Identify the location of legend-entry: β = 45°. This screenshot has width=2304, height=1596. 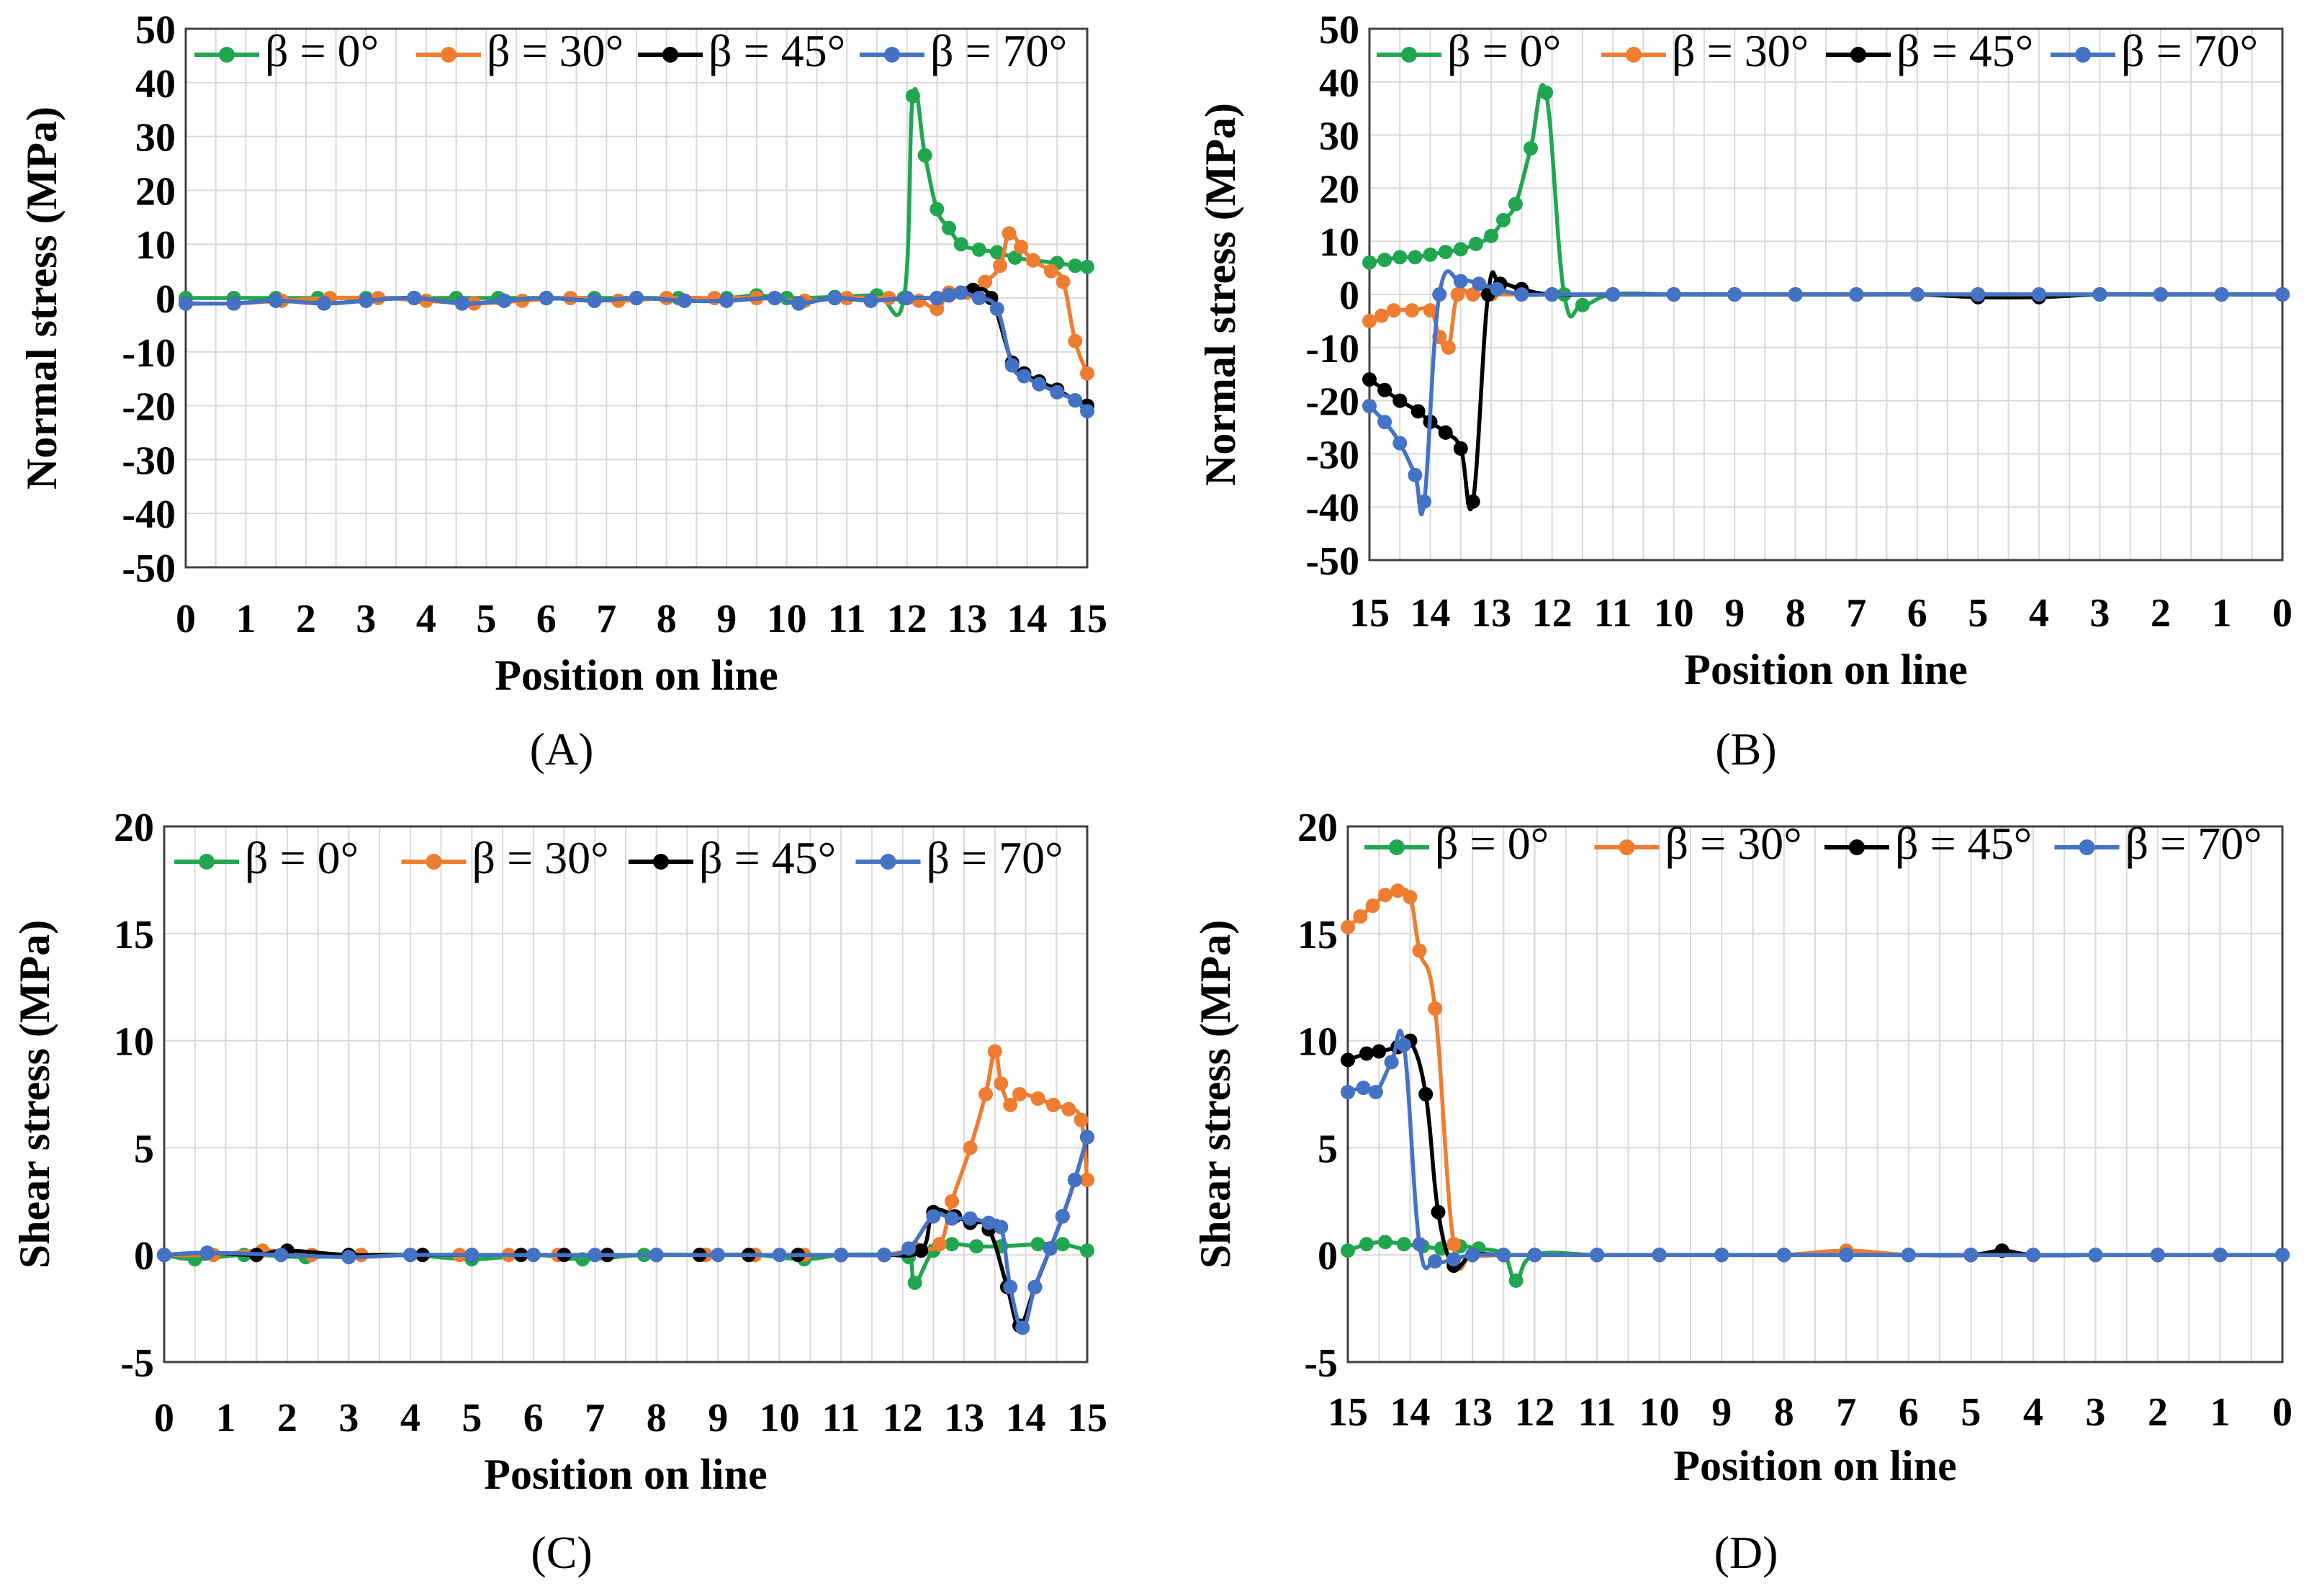
(767, 857).